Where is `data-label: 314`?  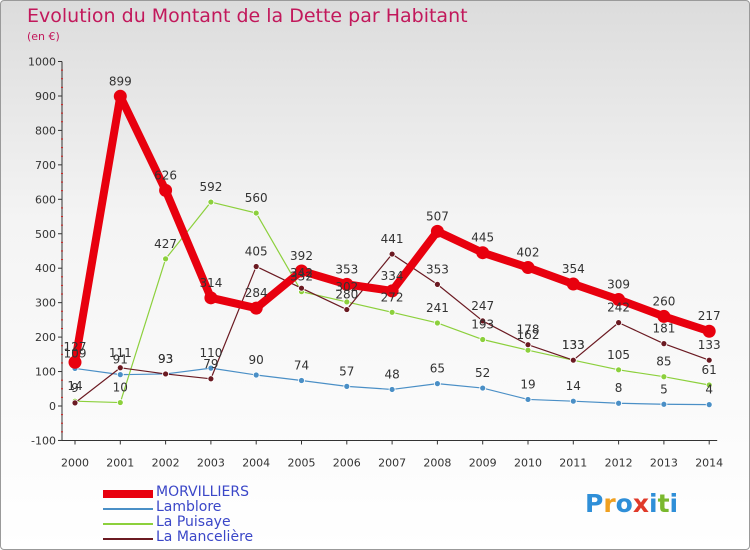
data-label: 314 is located at coordinates (210, 283).